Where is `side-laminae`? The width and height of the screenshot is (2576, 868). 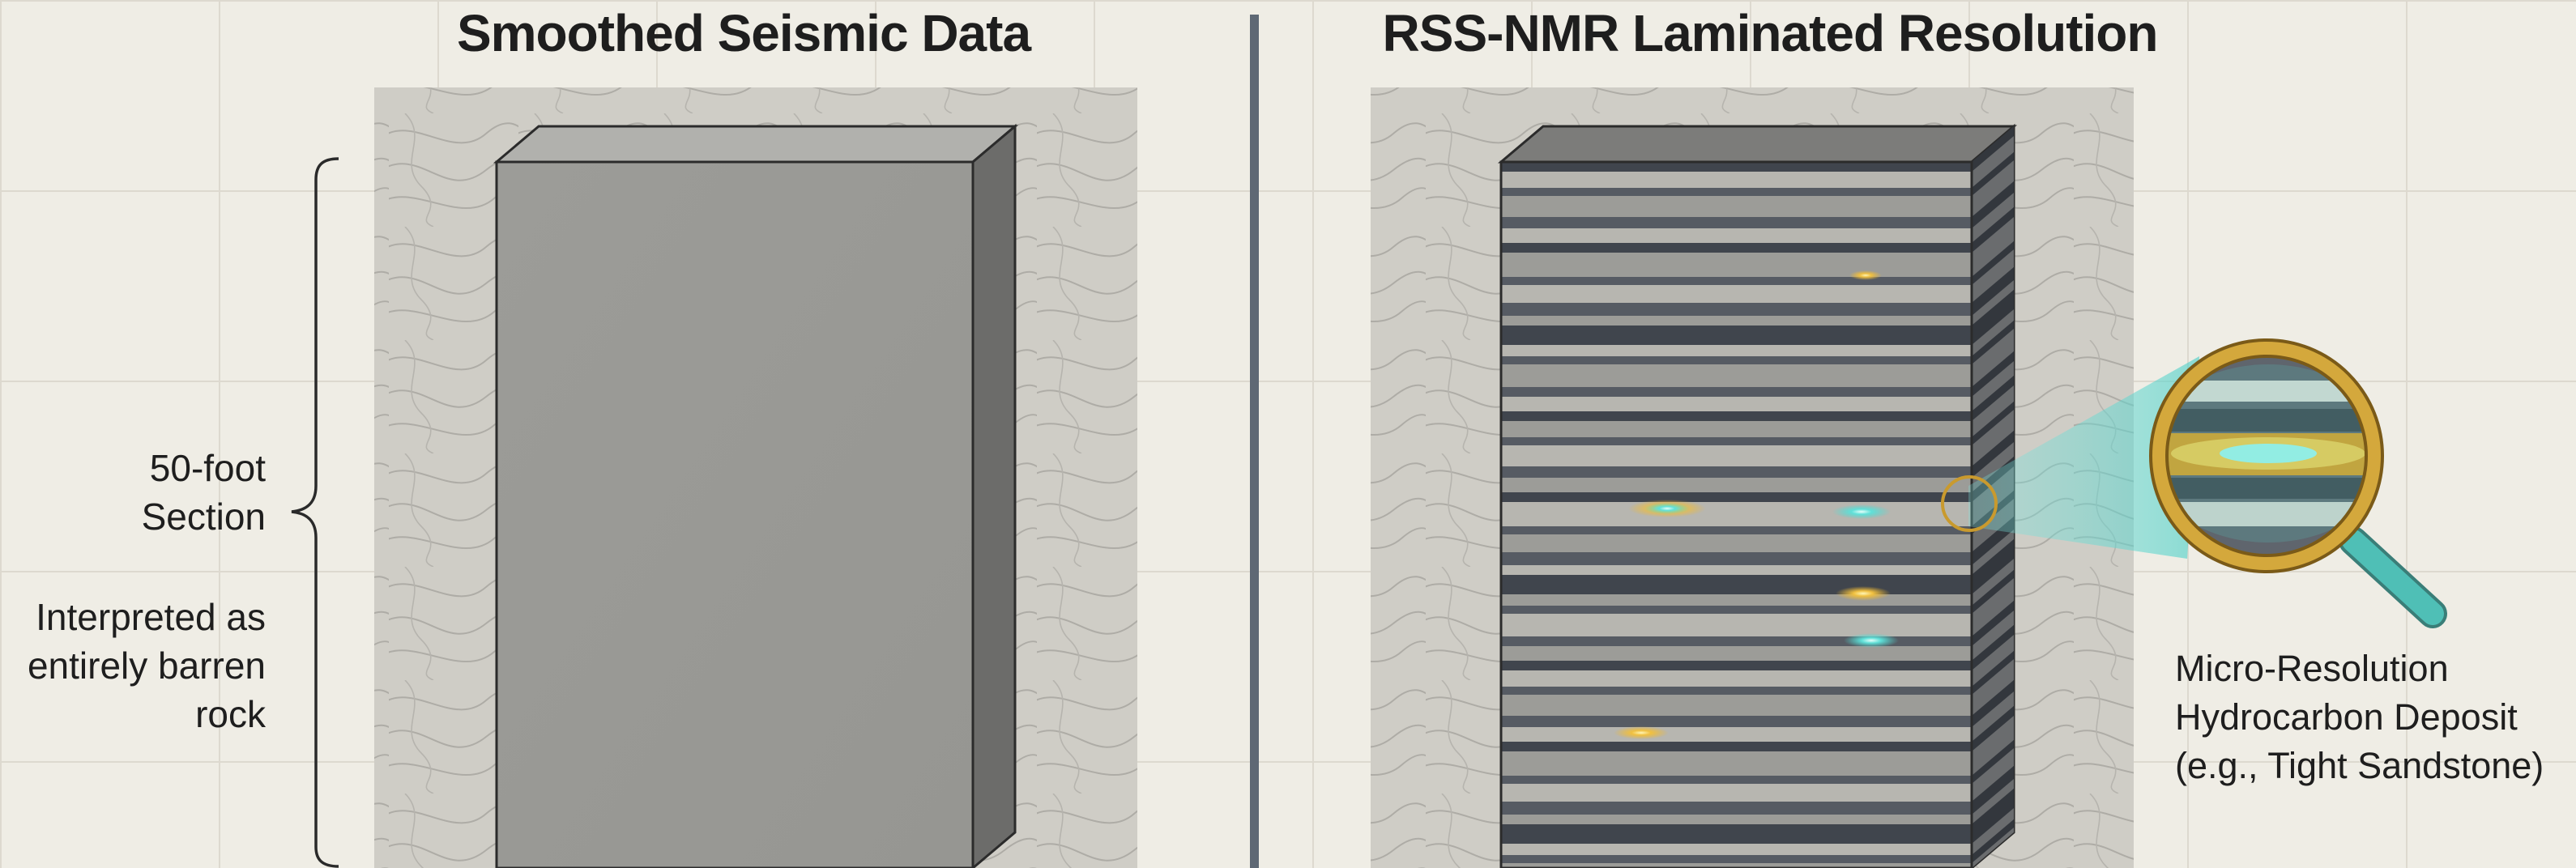
side-laminae is located at coordinates (1993, 497).